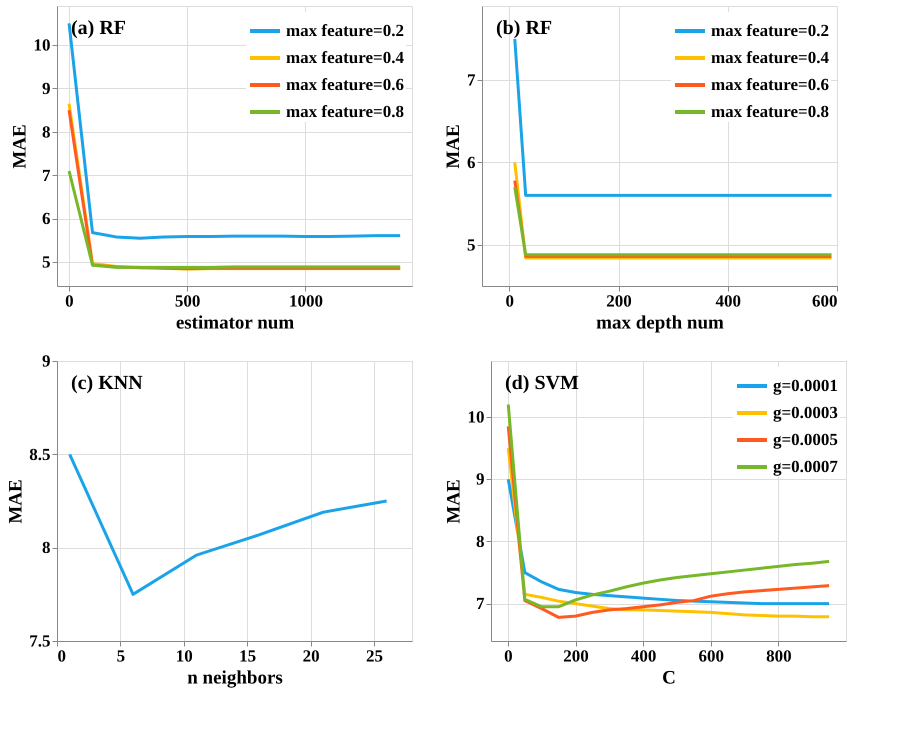 Image resolution: width=903 pixels, height=736 pixels. Describe the element at coordinates (121, 656) in the screenshot. I see `x-tick-label: 5` at that location.